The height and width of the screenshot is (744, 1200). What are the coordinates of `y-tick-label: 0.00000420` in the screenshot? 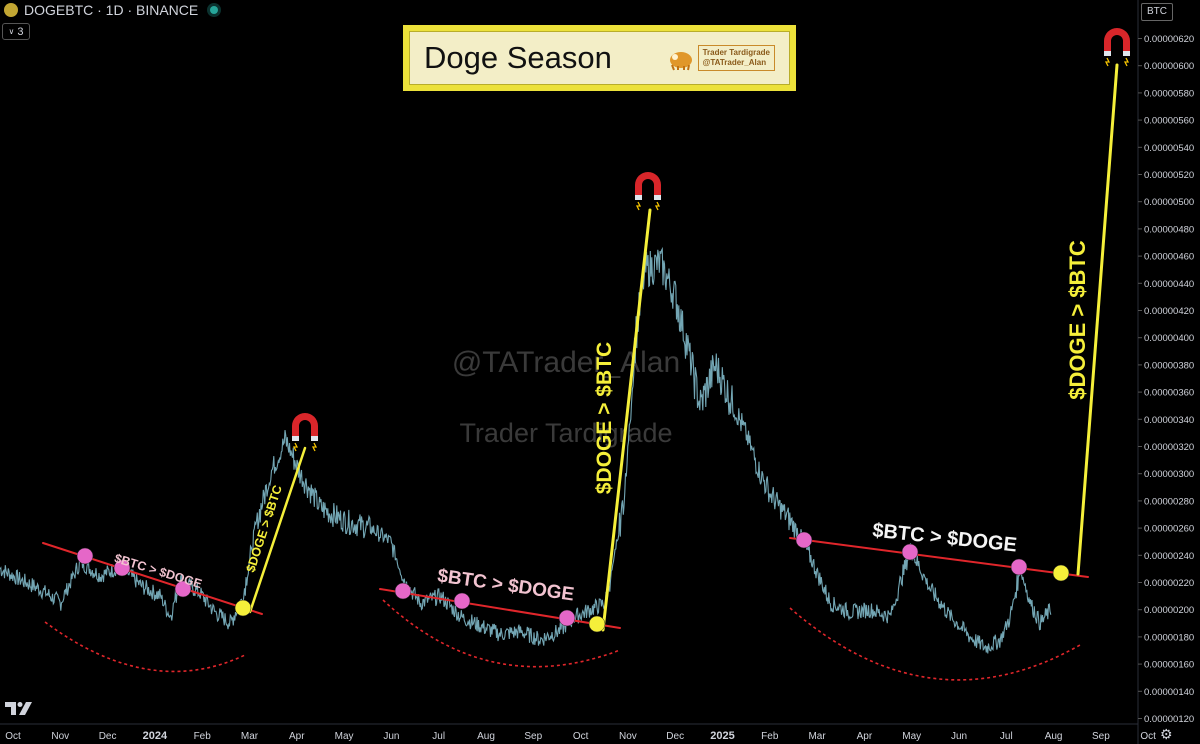 It's located at (1169, 311).